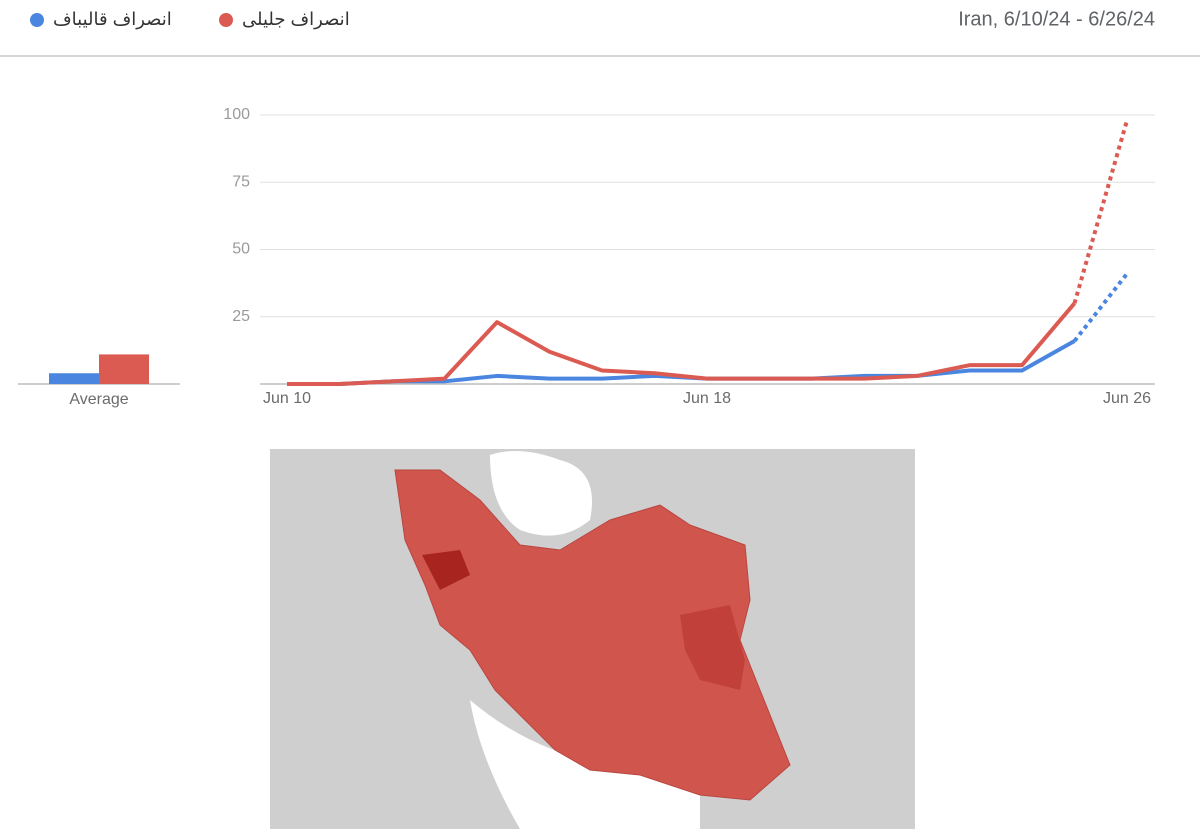  I want to click on y-tick-label: 75, so click(241, 181).